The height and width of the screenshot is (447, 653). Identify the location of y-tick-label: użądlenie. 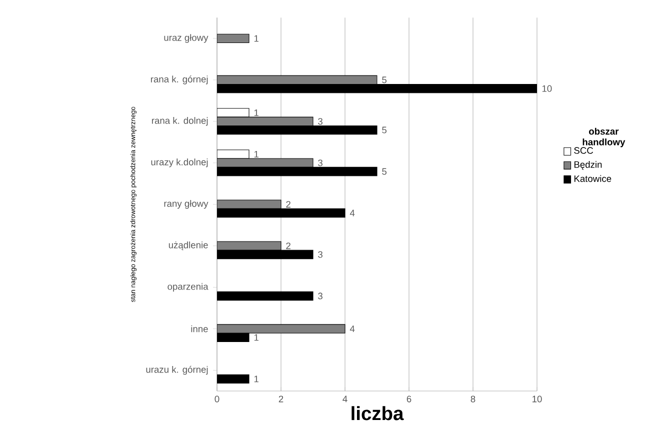
(188, 245).